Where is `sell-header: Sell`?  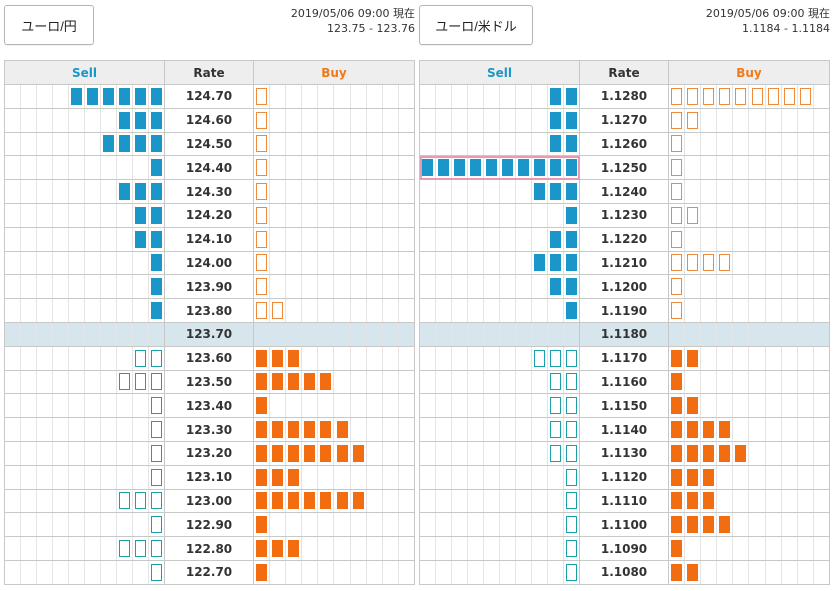
sell-header: Sell is located at coordinates (84, 72).